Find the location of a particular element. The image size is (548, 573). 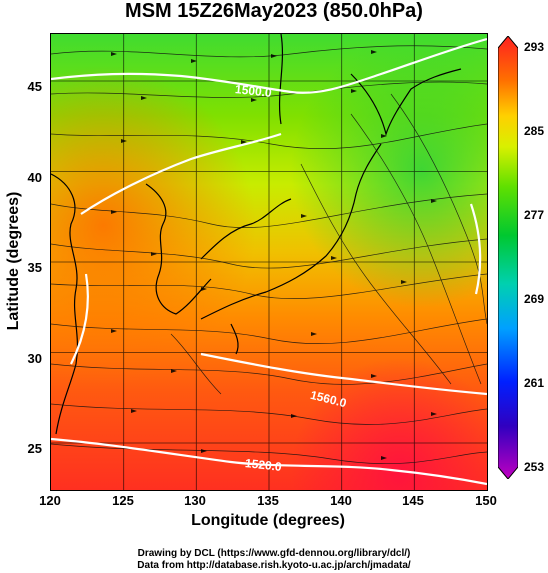

x-tick-label: 120 is located at coordinates (50, 500).